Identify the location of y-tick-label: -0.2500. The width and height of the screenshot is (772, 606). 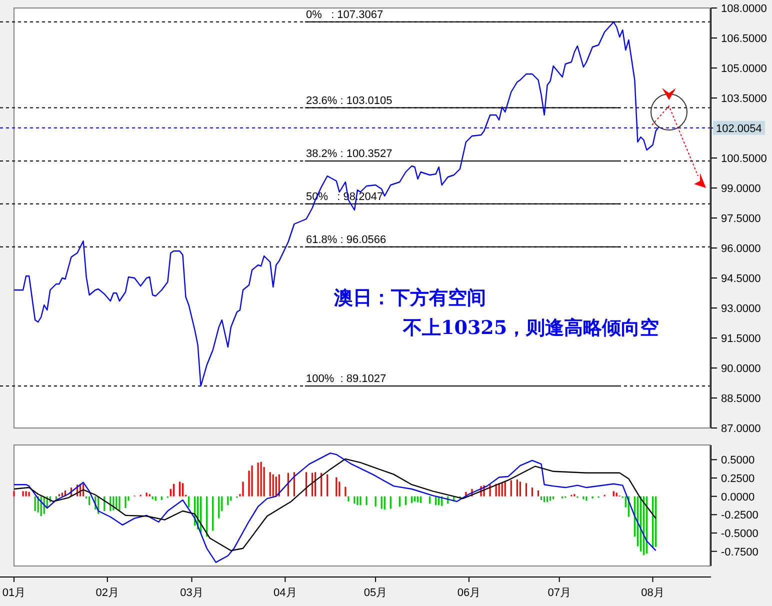
(739, 516).